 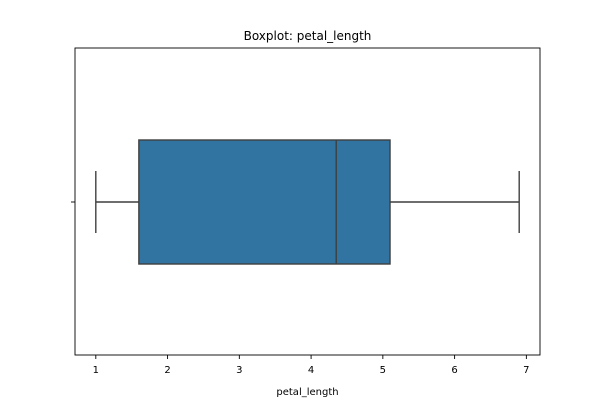 I want to click on x-tick-label: 3, so click(x=239, y=370).